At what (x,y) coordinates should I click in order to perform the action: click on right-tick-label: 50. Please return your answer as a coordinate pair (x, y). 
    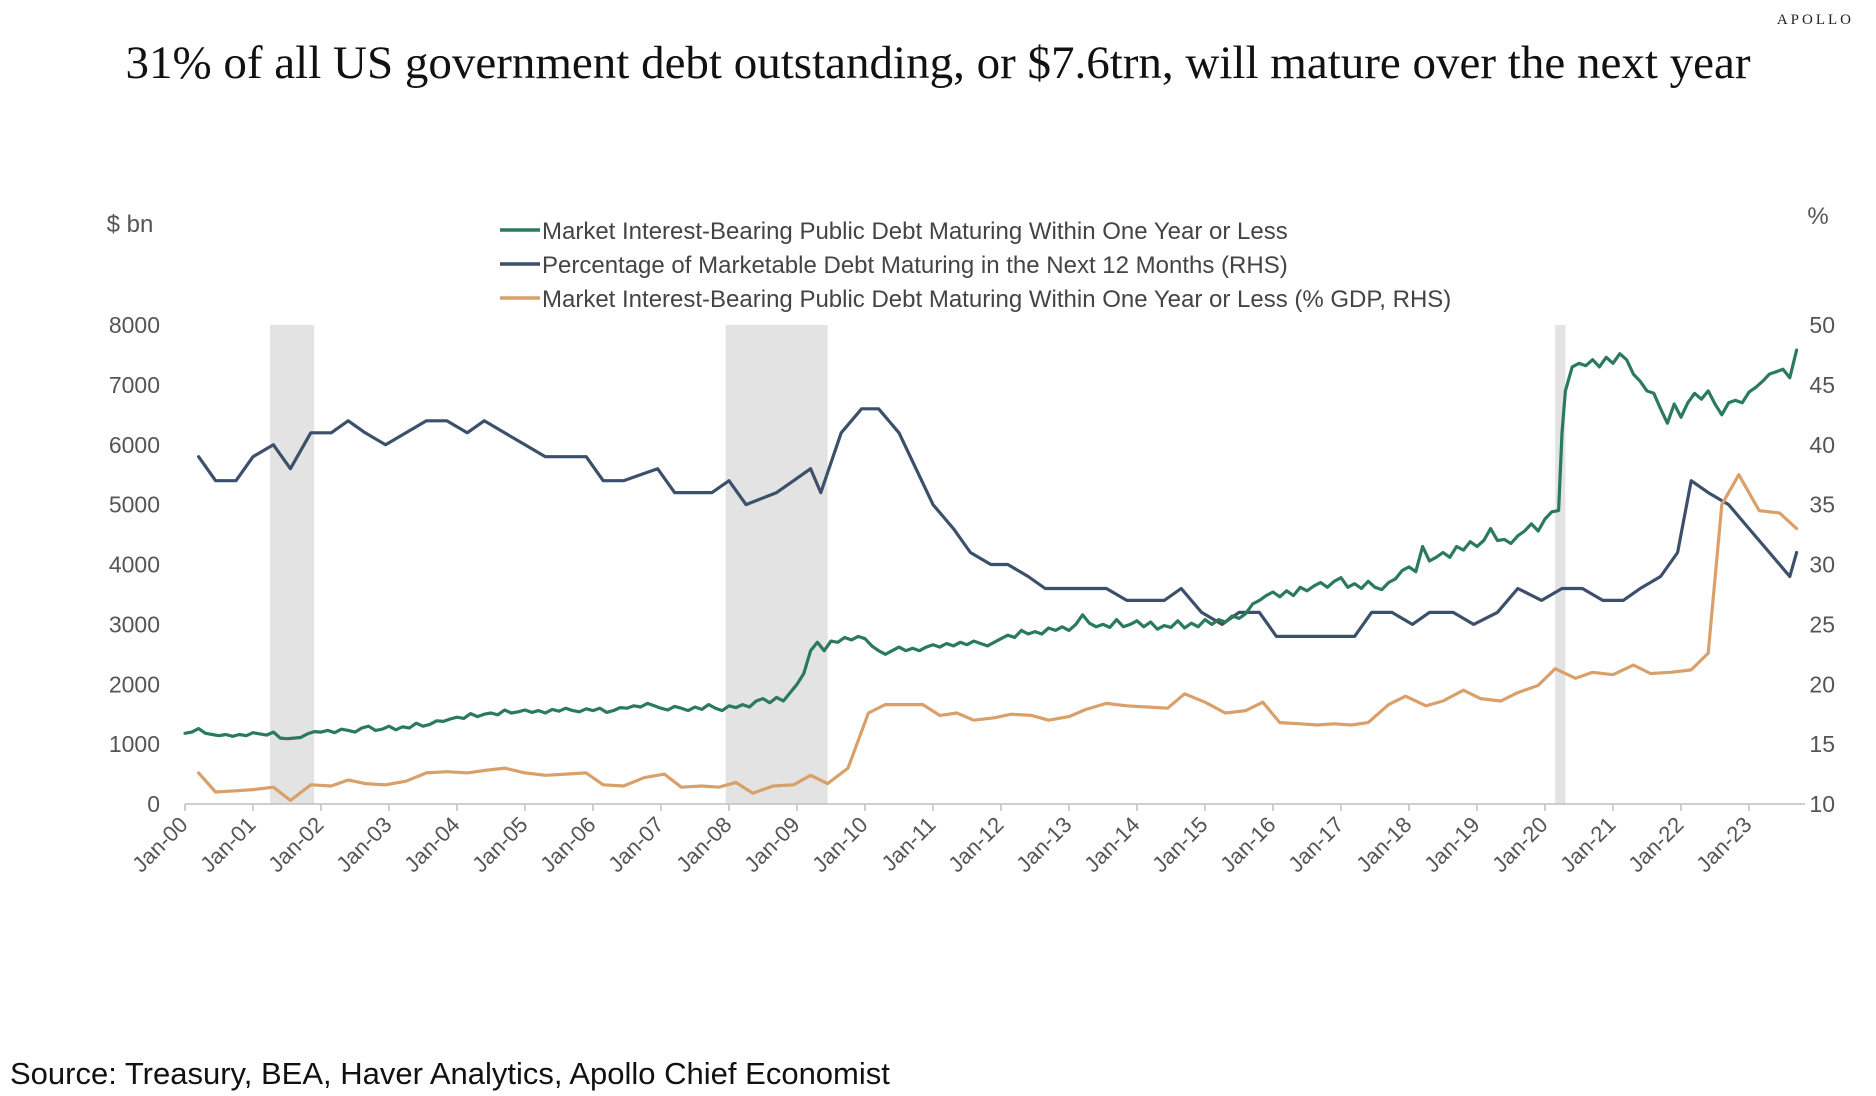
    Looking at the image, I should click on (1822, 325).